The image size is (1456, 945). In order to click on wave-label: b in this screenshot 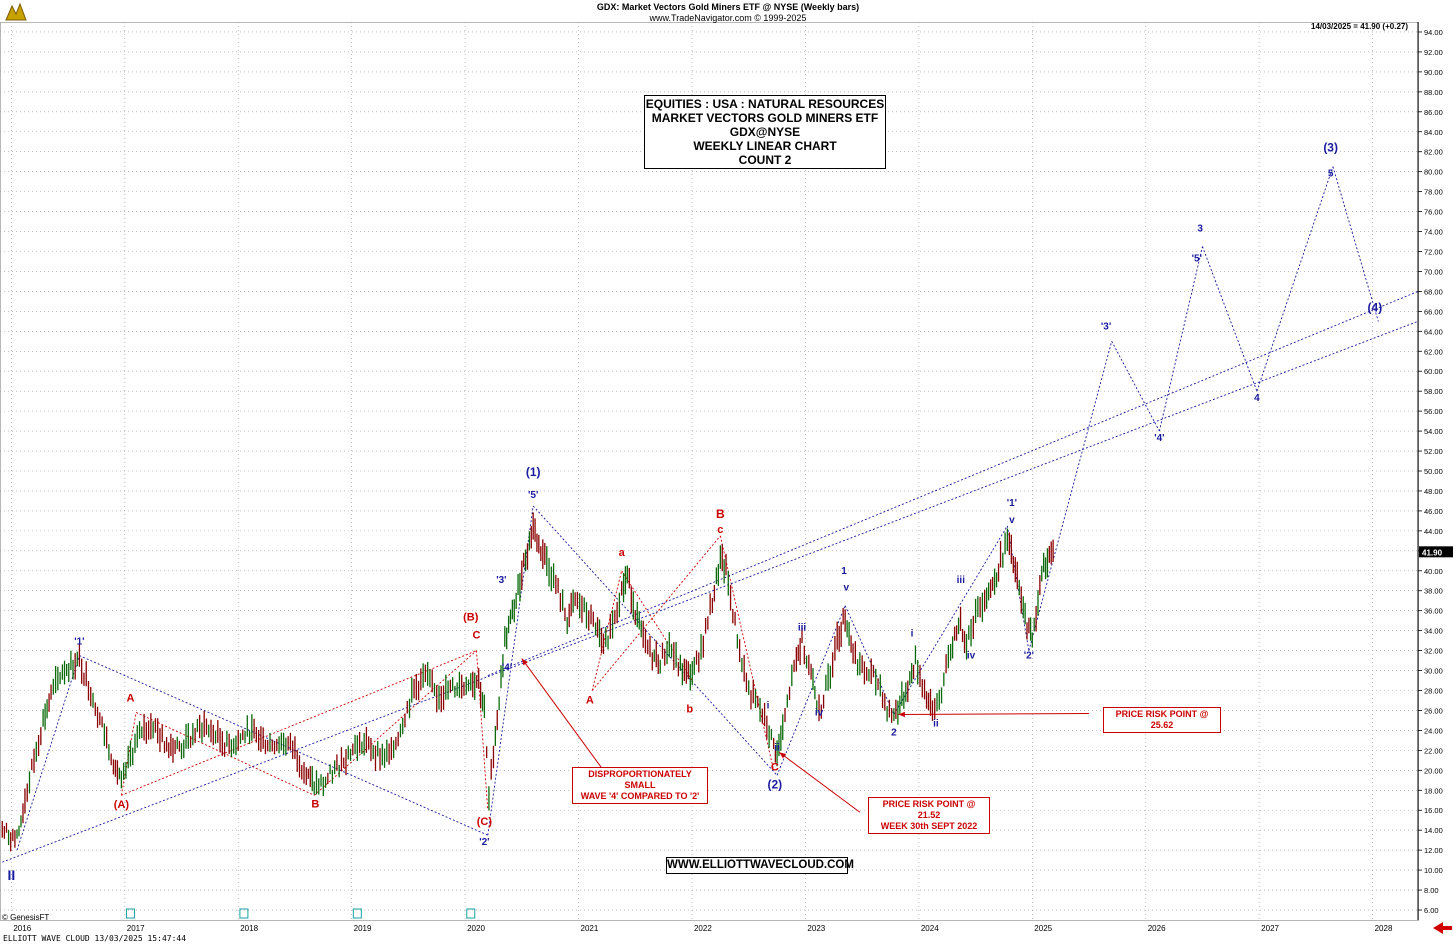, I will do `click(689, 709)`.